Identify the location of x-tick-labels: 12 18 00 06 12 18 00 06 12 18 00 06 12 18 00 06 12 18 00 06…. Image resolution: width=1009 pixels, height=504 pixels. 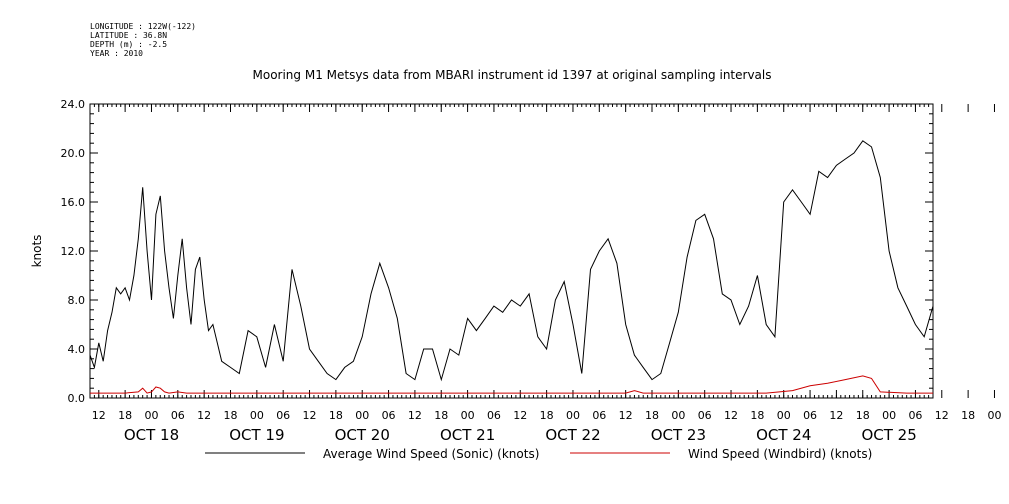
(547, 415).